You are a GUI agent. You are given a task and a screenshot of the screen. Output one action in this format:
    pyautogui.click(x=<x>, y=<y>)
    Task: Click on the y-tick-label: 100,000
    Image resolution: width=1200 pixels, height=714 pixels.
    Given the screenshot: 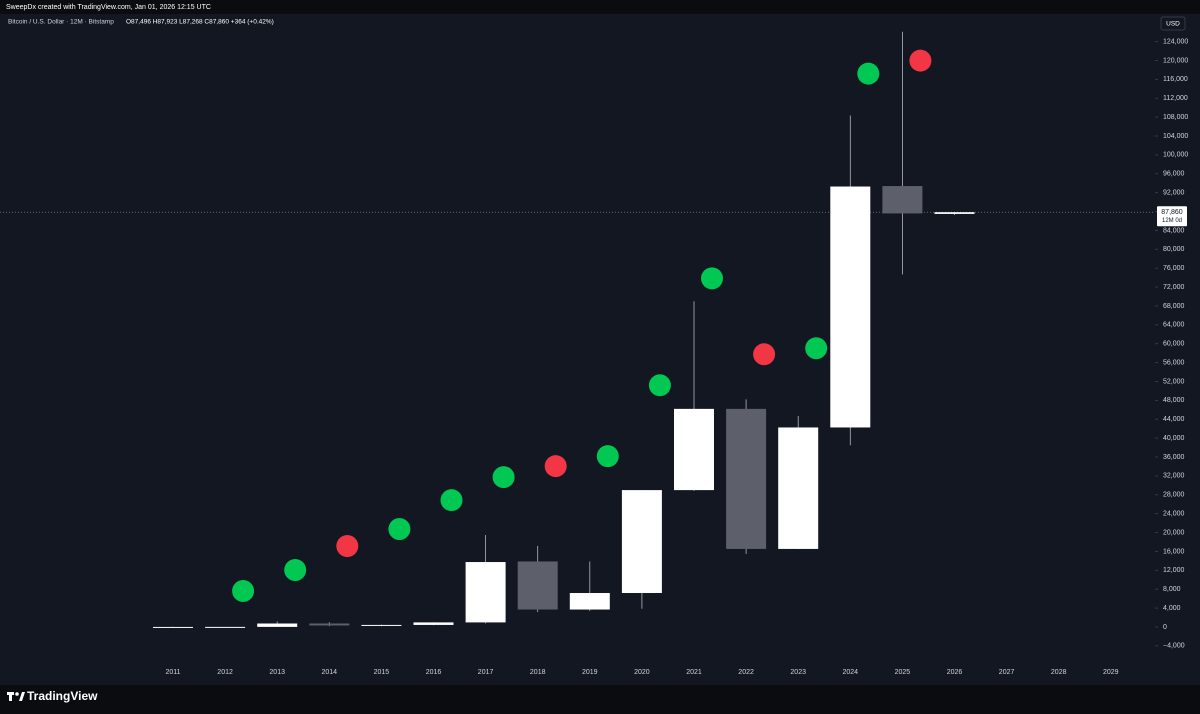 What is the action you would take?
    pyautogui.click(x=1175, y=155)
    